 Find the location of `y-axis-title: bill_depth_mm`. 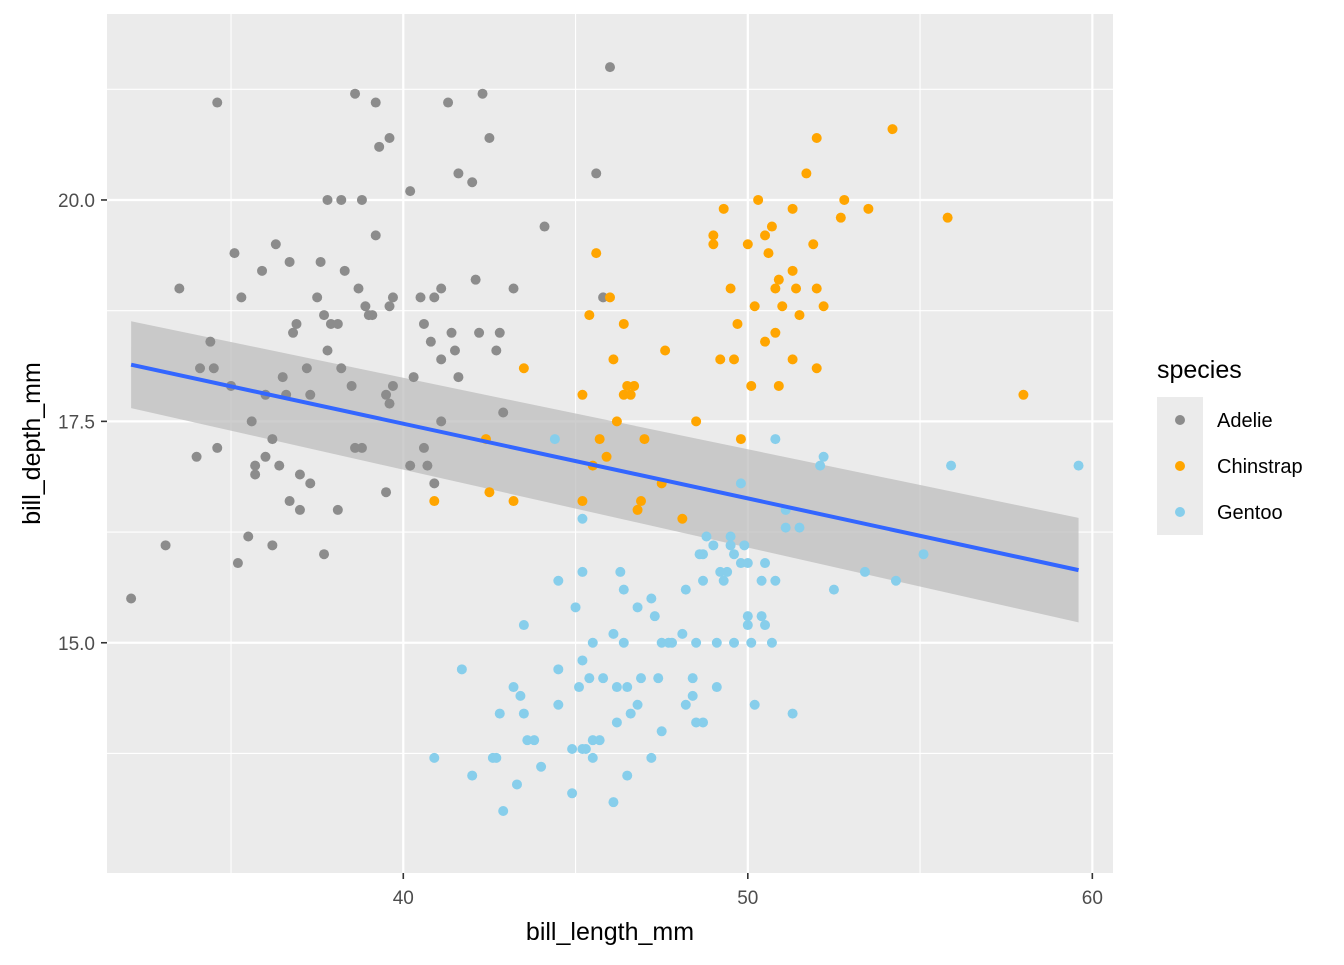

y-axis-title: bill_depth_mm is located at coordinates (32, 443).